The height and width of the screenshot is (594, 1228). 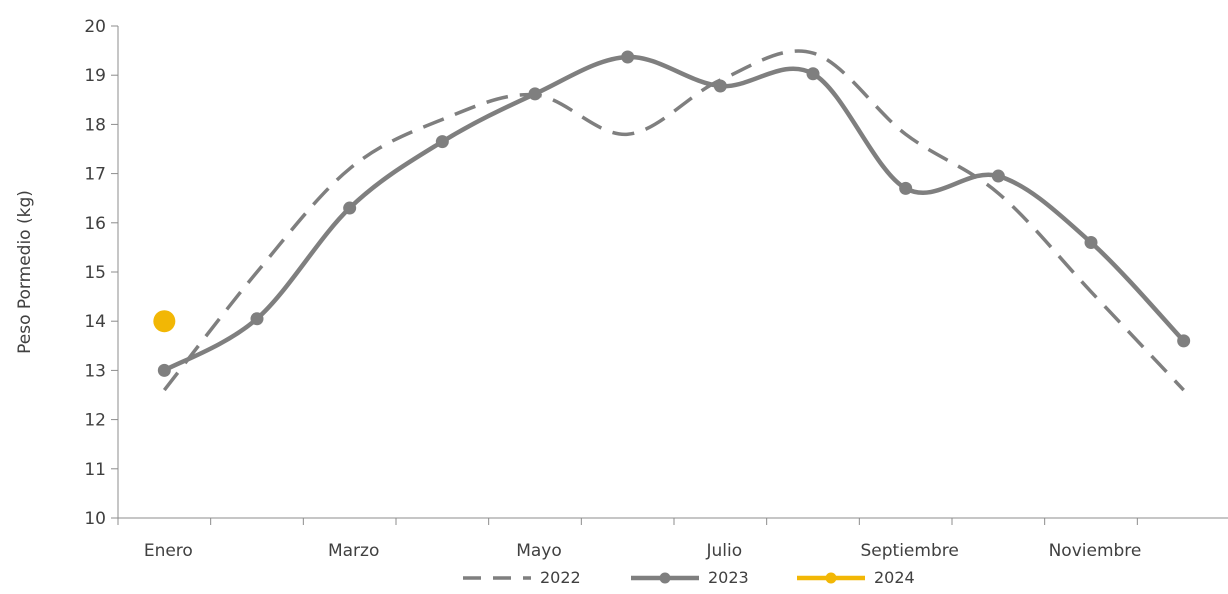 I want to click on point-2023-Enero, so click(x=164, y=370).